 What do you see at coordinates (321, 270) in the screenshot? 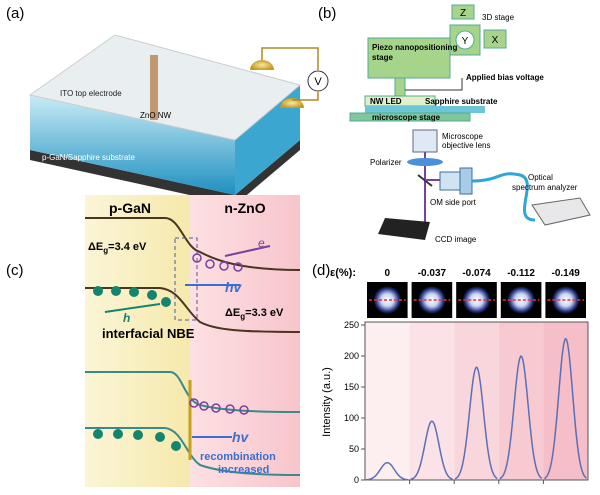
I see `panel-label: (d)` at bounding box center [321, 270].